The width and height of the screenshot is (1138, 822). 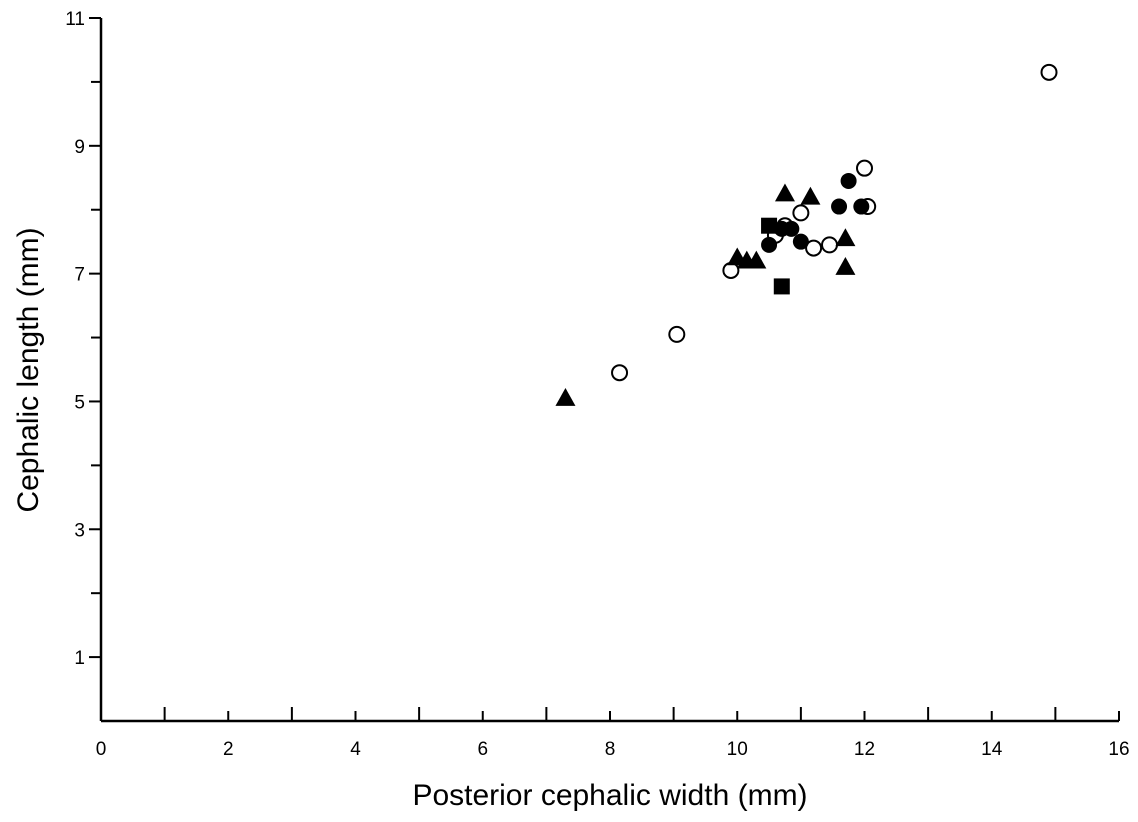 I want to click on x-tick-label: 0, so click(x=101, y=749).